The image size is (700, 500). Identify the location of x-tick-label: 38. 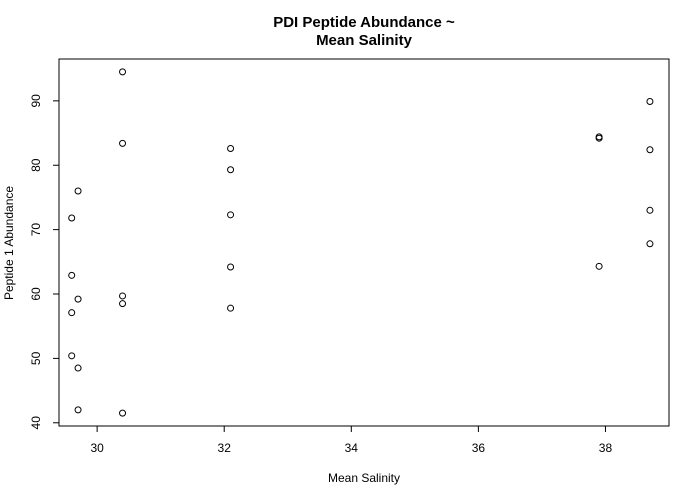
(606, 448).